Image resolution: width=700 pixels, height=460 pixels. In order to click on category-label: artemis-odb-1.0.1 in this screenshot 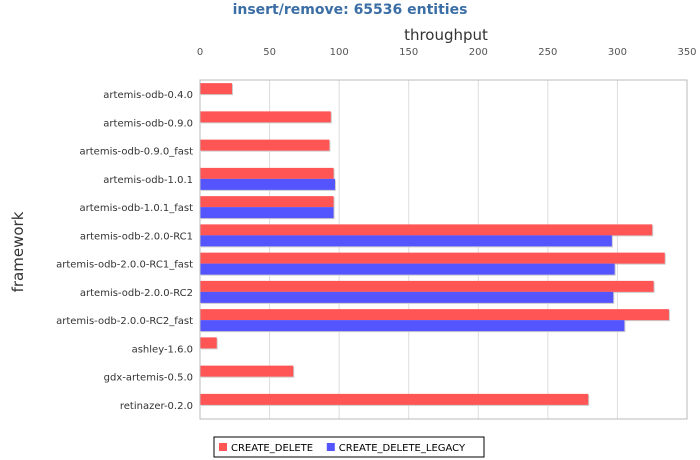, I will do `click(148, 180)`.